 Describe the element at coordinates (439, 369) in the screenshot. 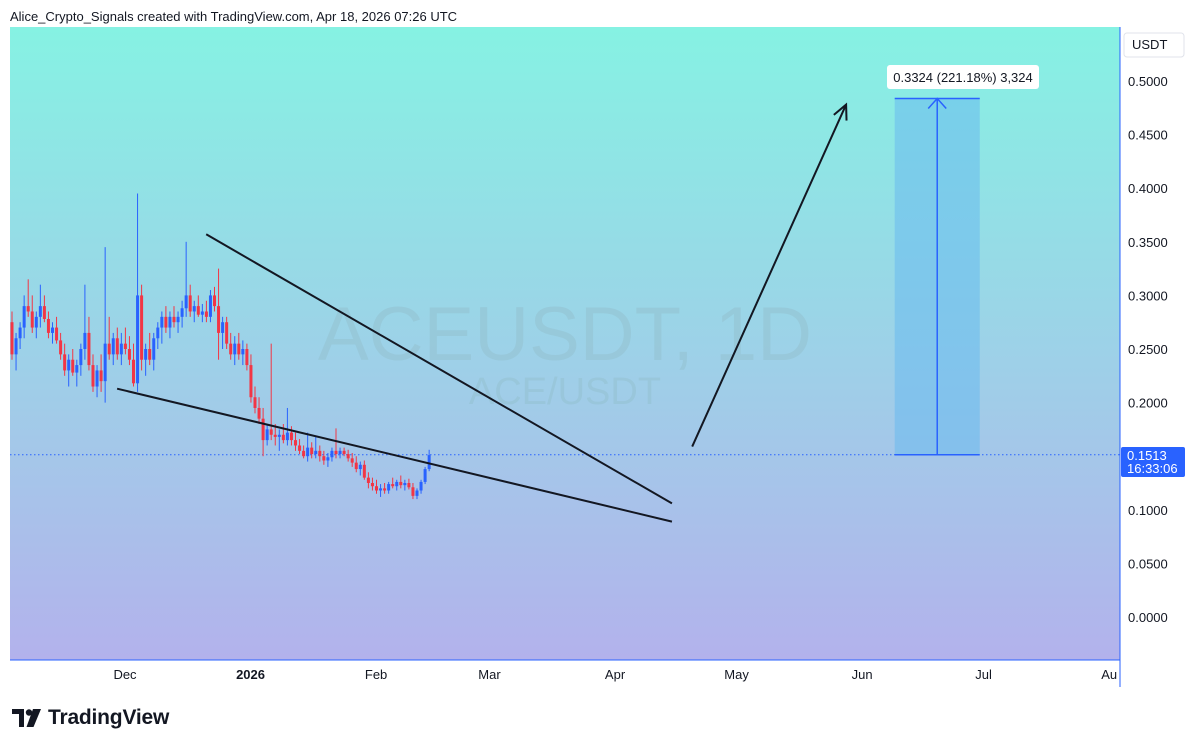

I see `wedge-upper-trendline` at that location.